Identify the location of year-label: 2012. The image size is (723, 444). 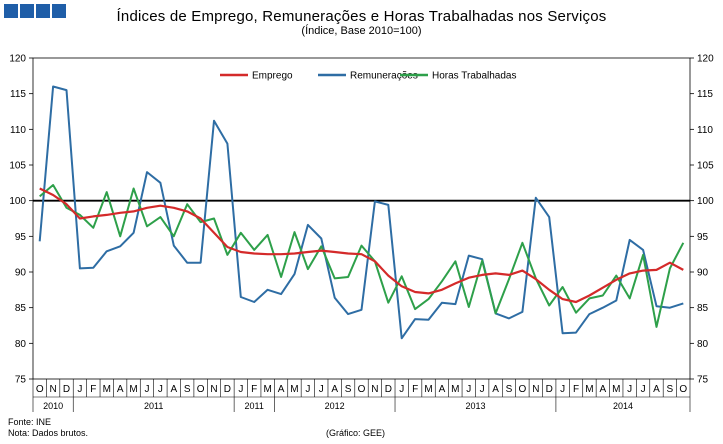
(335, 406).